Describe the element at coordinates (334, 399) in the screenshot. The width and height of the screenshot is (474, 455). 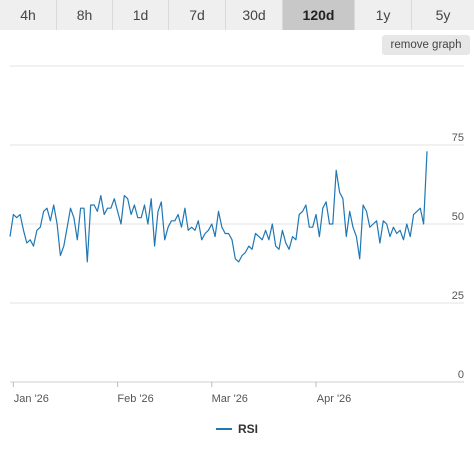
I see `x-tick-label: Apr '26` at that location.